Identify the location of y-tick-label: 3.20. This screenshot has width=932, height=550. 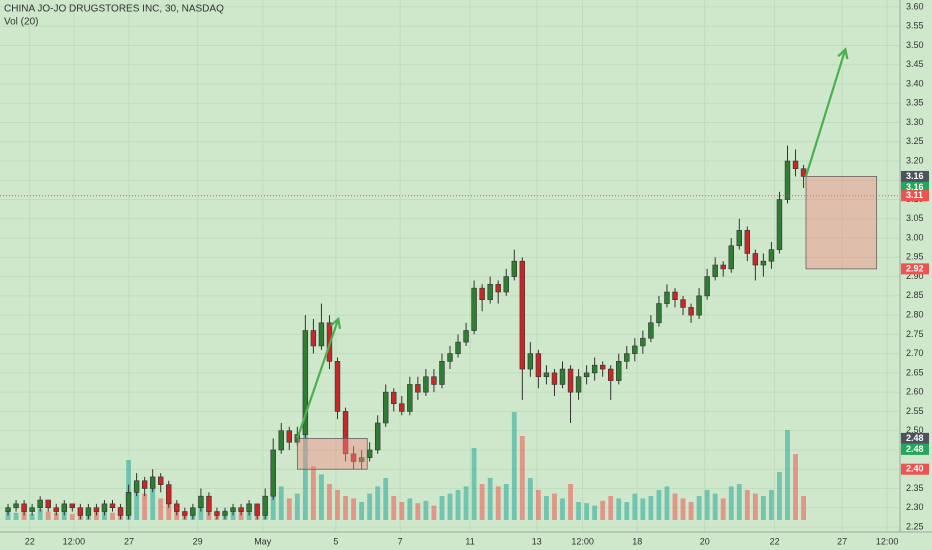
(915, 160).